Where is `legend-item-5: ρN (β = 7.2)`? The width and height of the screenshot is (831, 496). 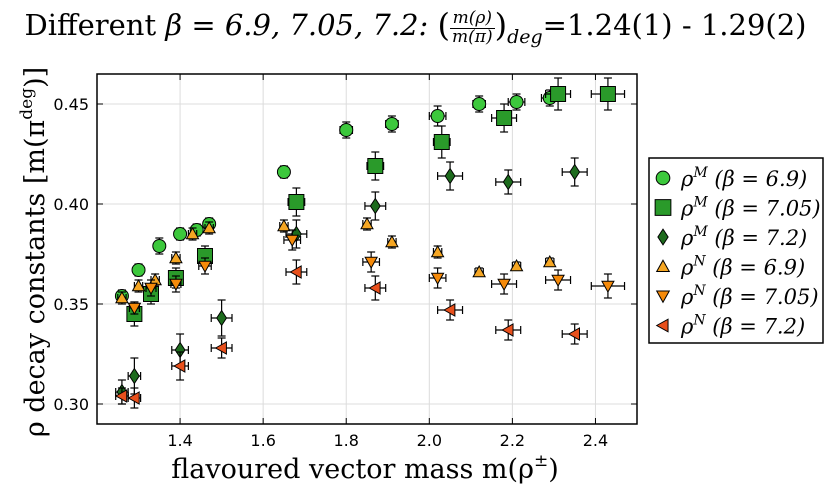 legend-item-5: ρN (β = 7.2) is located at coordinates (730, 326).